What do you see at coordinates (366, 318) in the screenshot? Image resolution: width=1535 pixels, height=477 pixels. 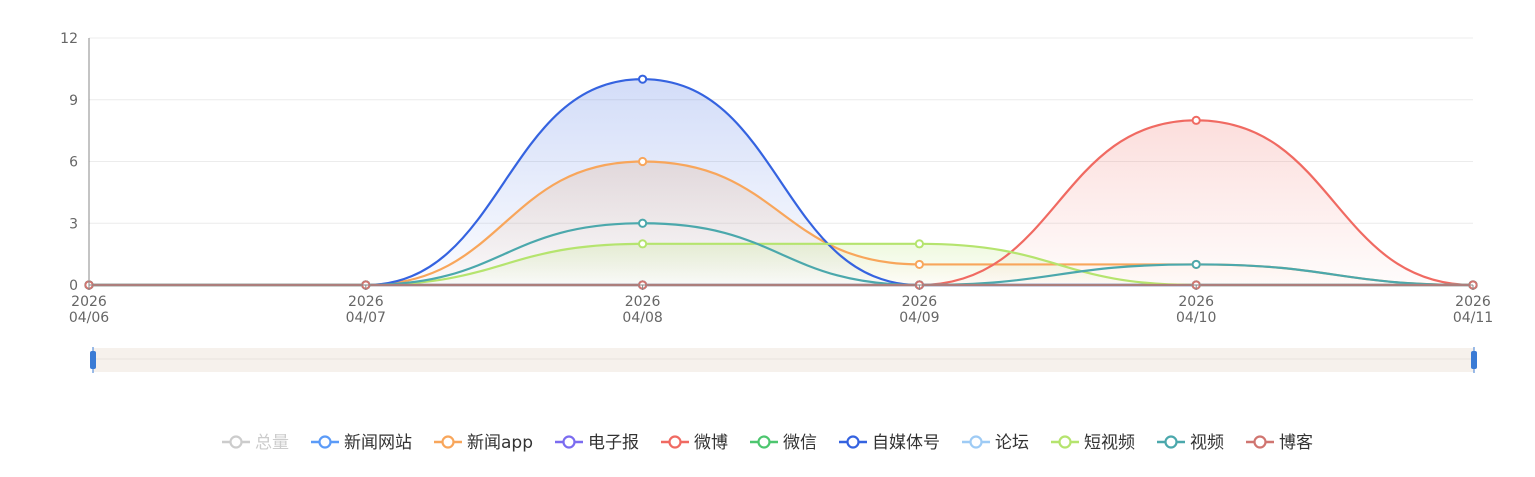 I see `x-tick-date: 04/07` at bounding box center [366, 318].